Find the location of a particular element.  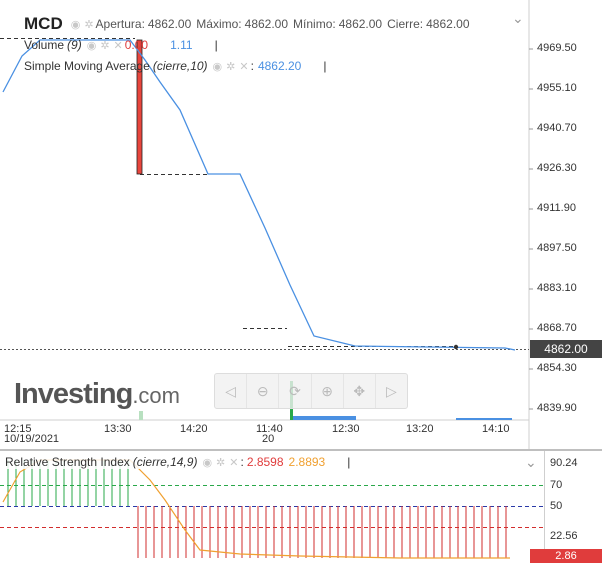

price-tick-label: 4911.90 is located at coordinates (556, 208).